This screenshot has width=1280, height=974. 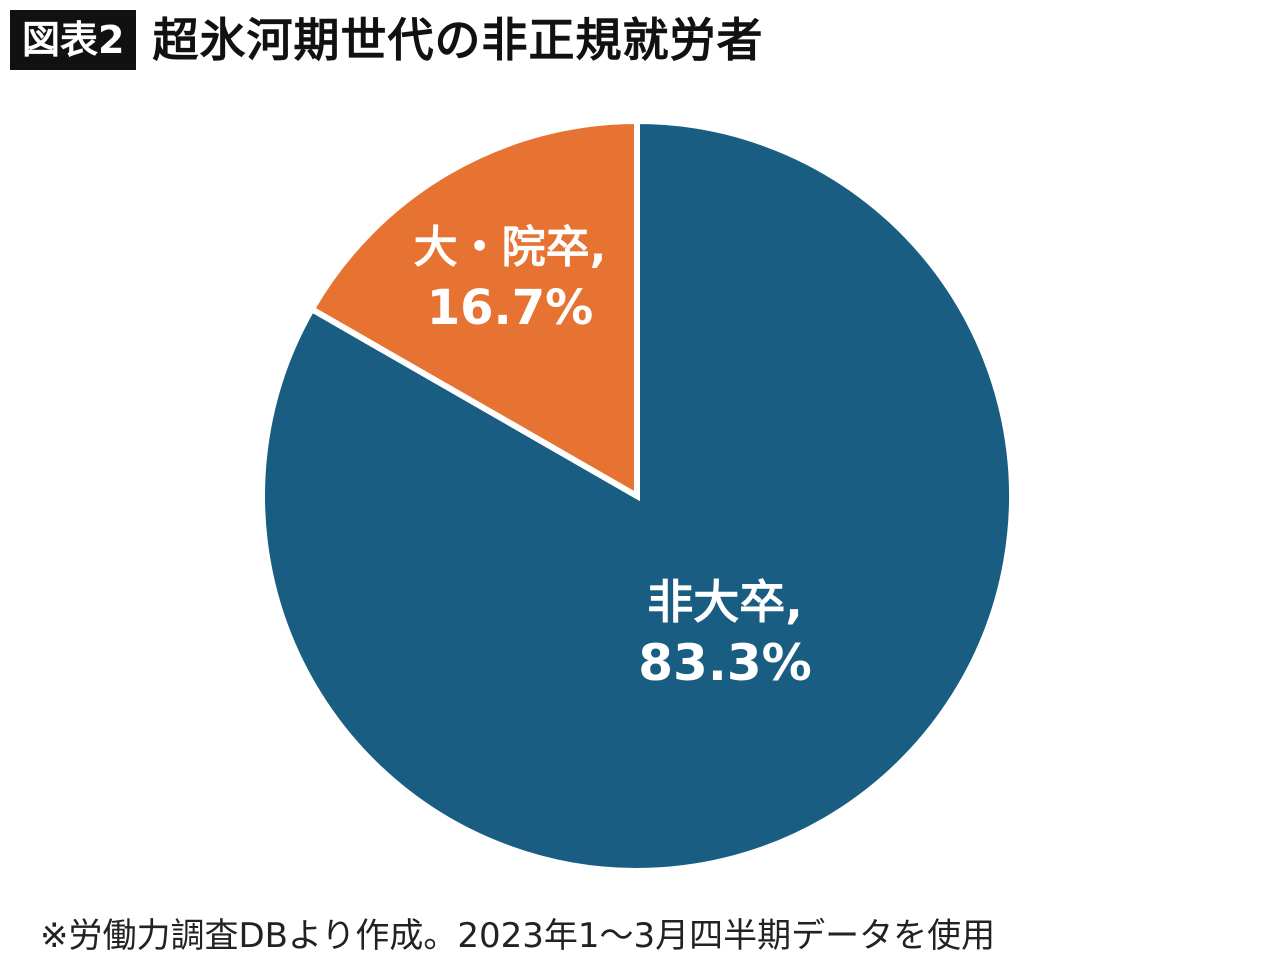 I want to click on slice-value-label-1: 83.3%, so click(x=724, y=663).